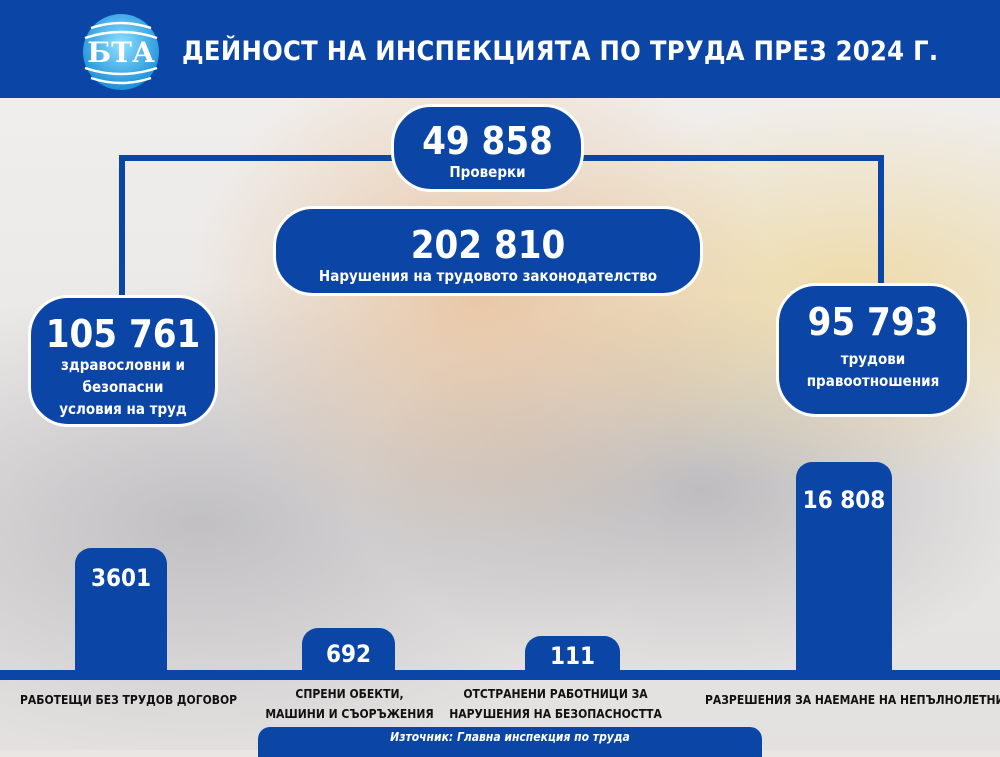 The height and width of the screenshot is (757, 1000). What do you see at coordinates (873, 359) in the screenshot?
I see `labor-relations-label: трудови` at bounding box center [873, 359].